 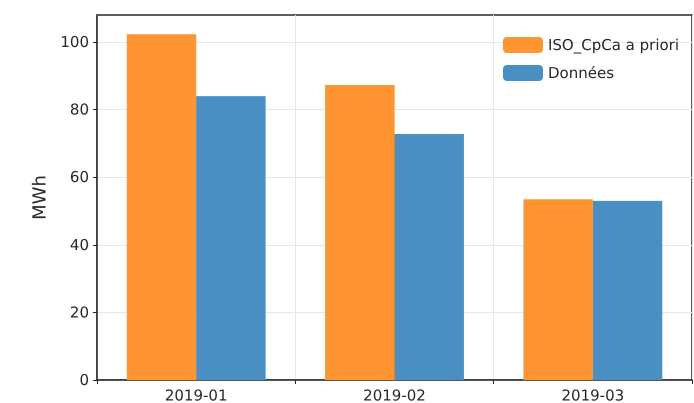 What do you see at coordinates (581, 73) in the screenshot?
I see `legend-label: Données` at bounding box center [581, 73].